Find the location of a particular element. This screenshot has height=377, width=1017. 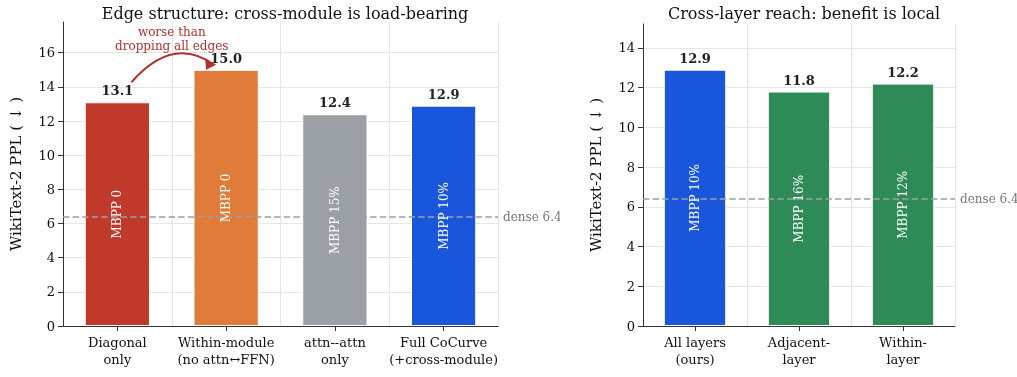

annotation: MBPP 16% is located at coordinates (799, 208).